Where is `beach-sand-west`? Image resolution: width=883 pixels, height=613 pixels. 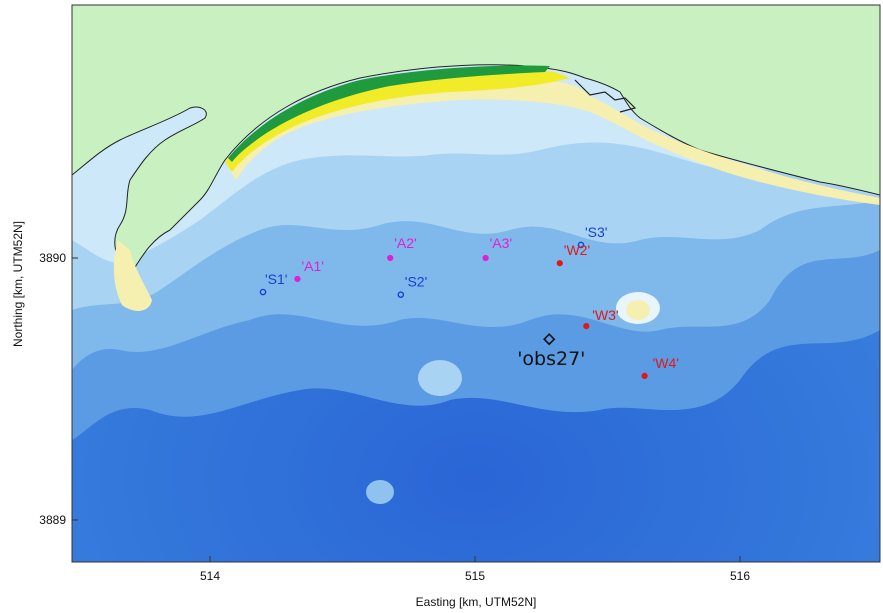
beach-sand-west is located at coordinates (132, 276).